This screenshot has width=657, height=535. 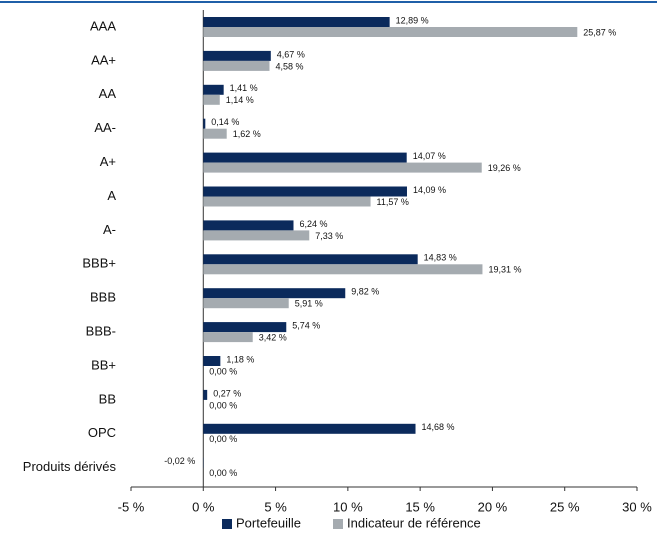 What do you see at coordinates (565, 506) in the screenshot?
I see `x-tick-label: 25 %` at bounding box center [565, 506].